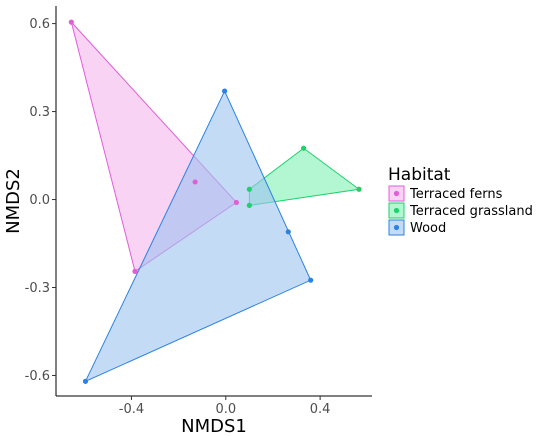  What do you see at coordinates (428, 228) in the screenshot?
I see `legend-label: Wood` at bounding box center [428, 228].